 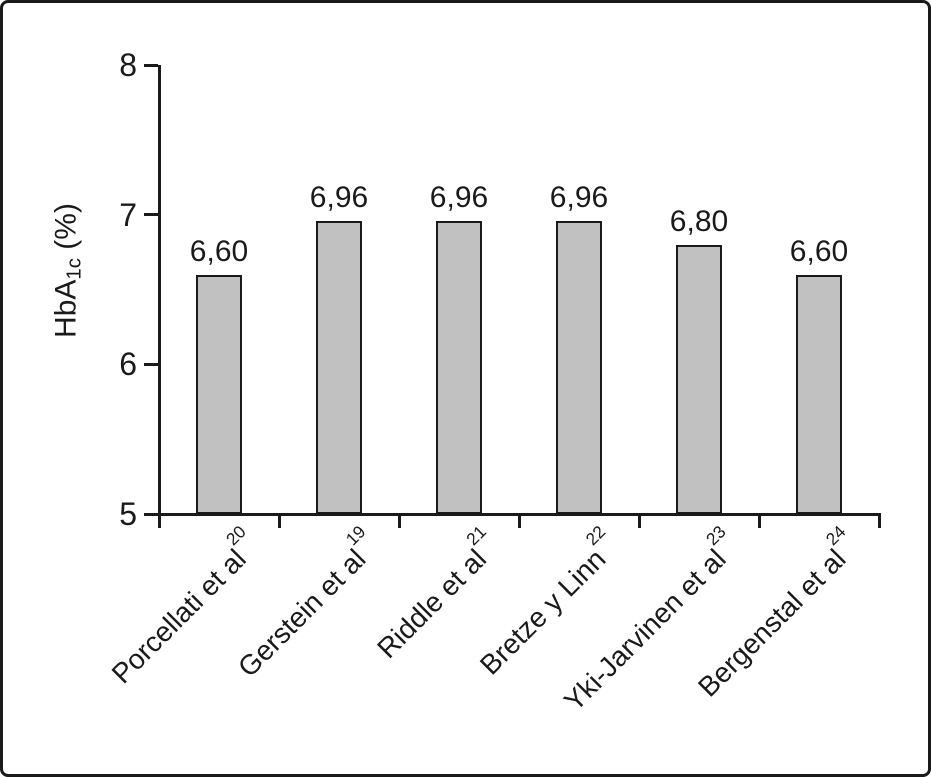 I want to click on y-axis-title-main: HbA, so click(x=66, y=308).